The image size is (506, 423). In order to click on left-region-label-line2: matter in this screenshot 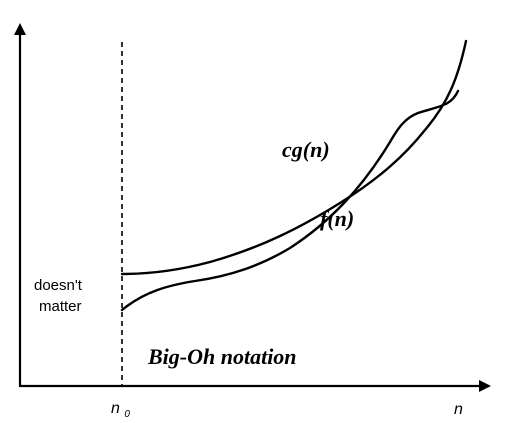, I will do `click(60, 306)`.